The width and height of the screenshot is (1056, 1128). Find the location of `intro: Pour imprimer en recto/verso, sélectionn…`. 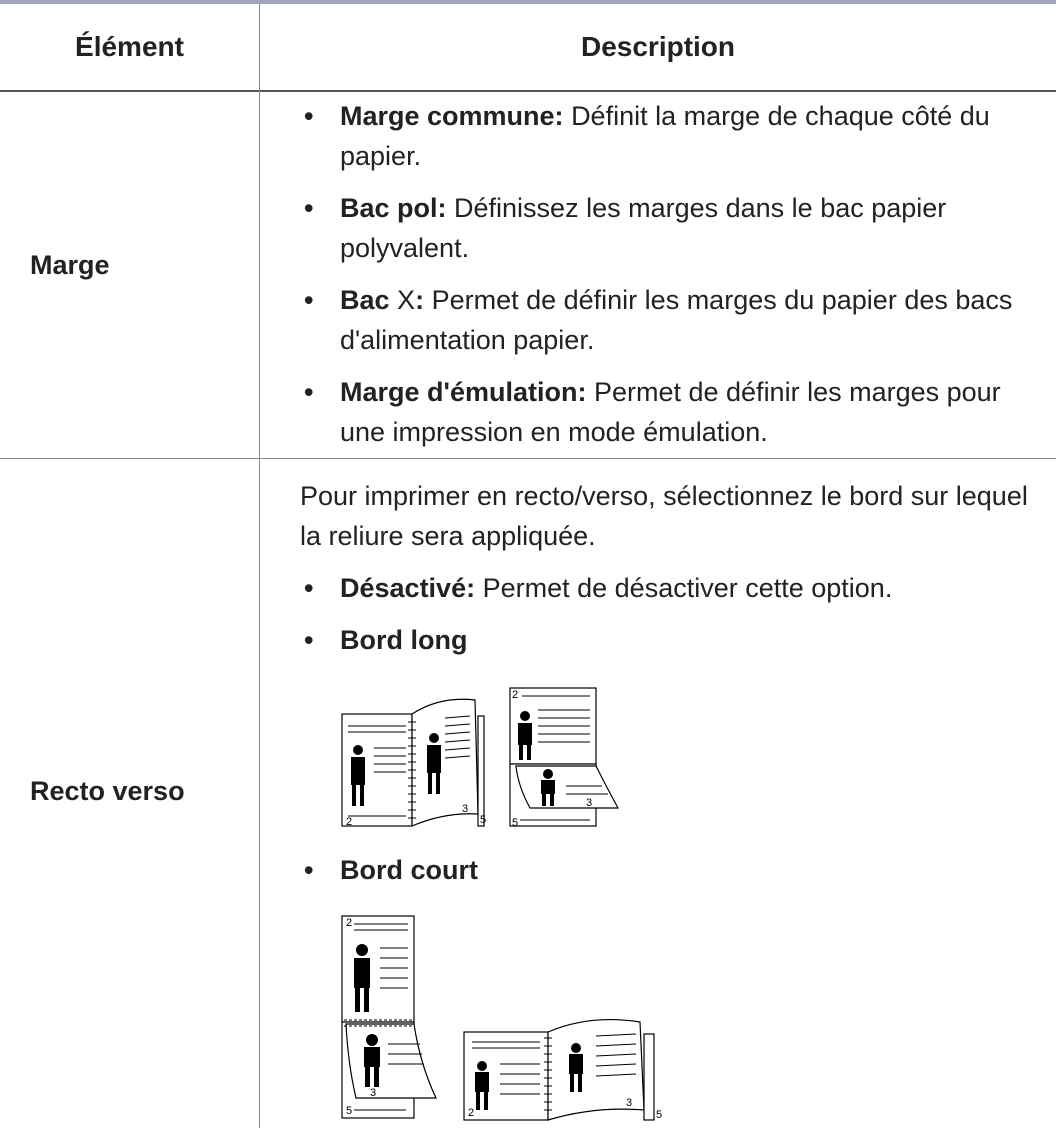

intro: Pour imprimer en recto/verso, sélectionn… is located at coordinates (664, 516).